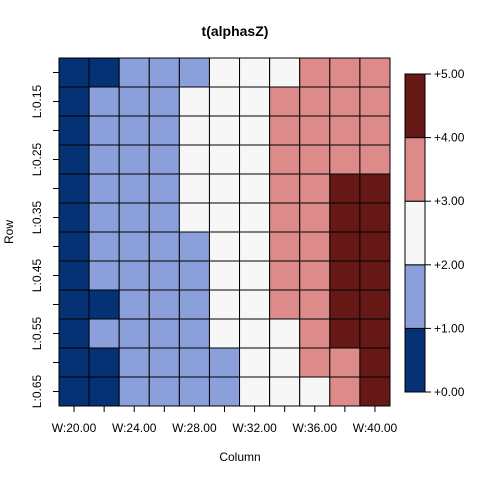 This screenshot has width=480, height=480. What do you see at coordinates (235, 31) in the screenshot?
I see `chart-title: t(alphasZ)` at bounding box center [235, 31].